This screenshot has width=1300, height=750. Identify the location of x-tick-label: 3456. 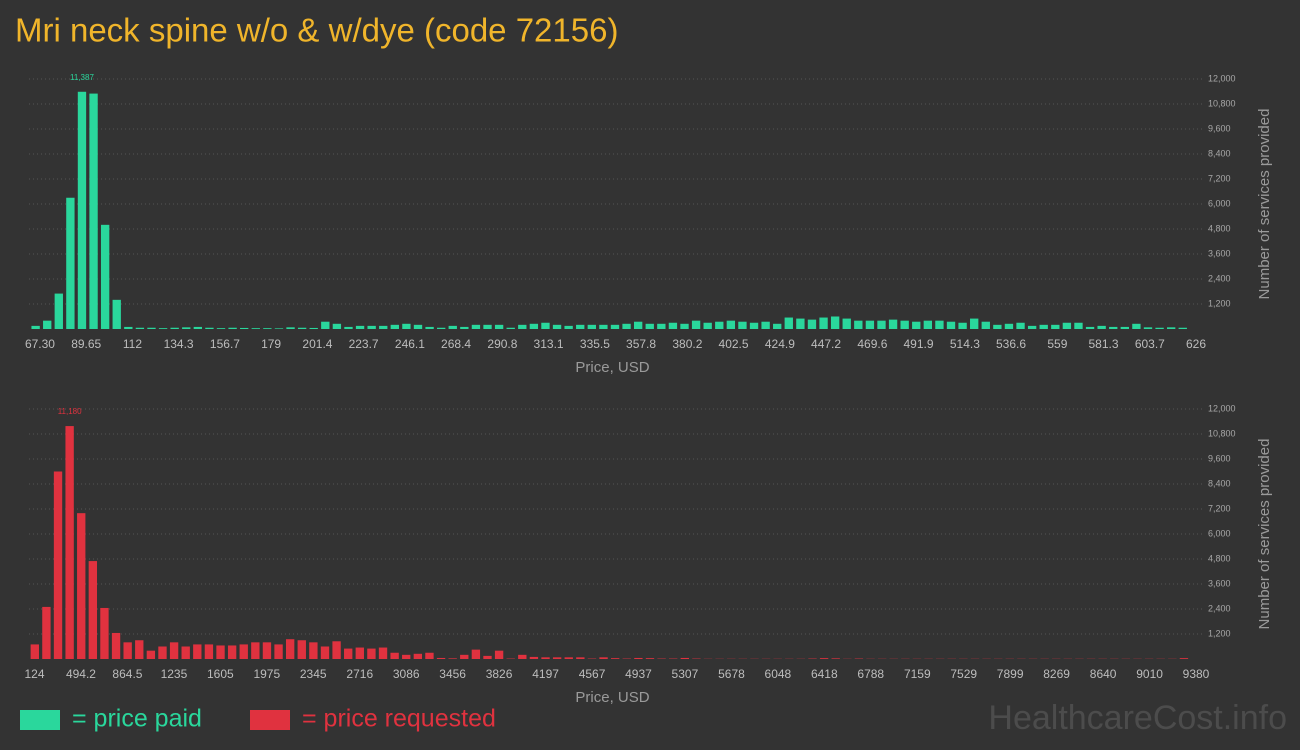
(452, 674).